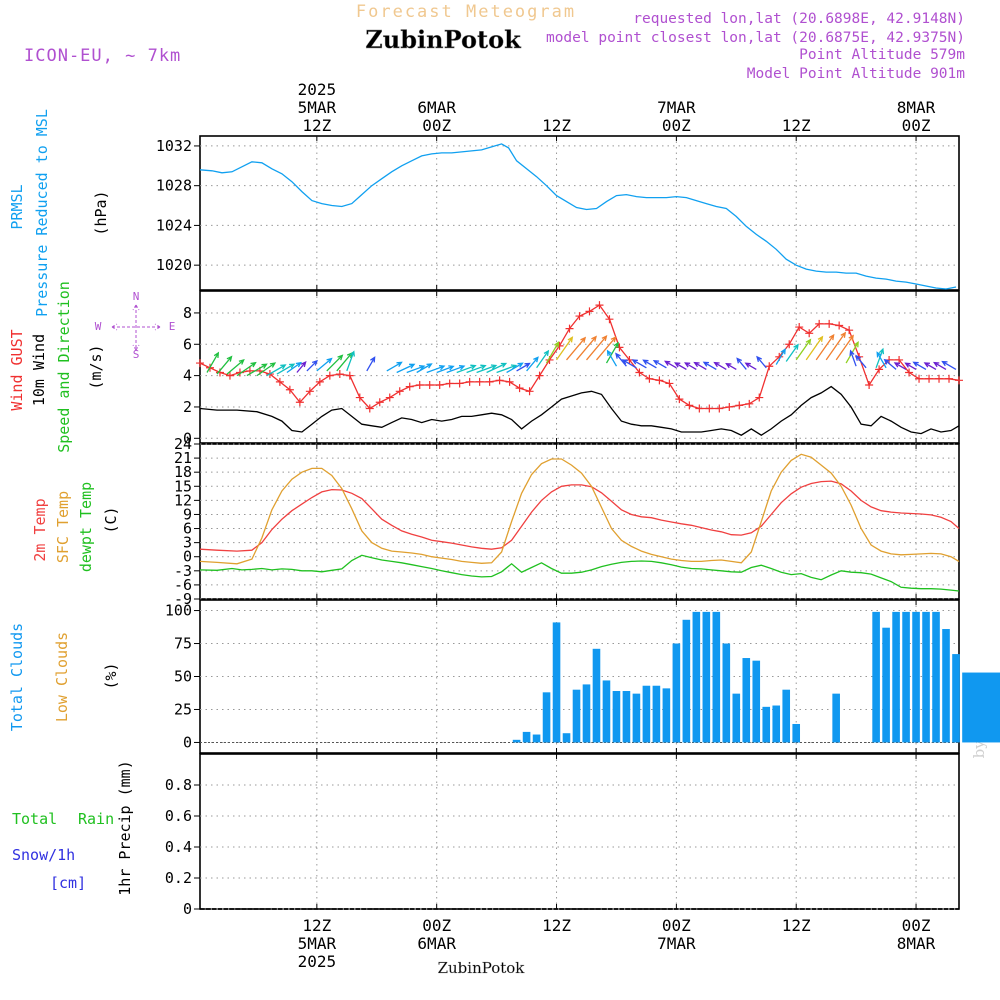  Describe the element at coordinates (183, 472) in the screenshot. I see `y-tick-label: 18` at that location.